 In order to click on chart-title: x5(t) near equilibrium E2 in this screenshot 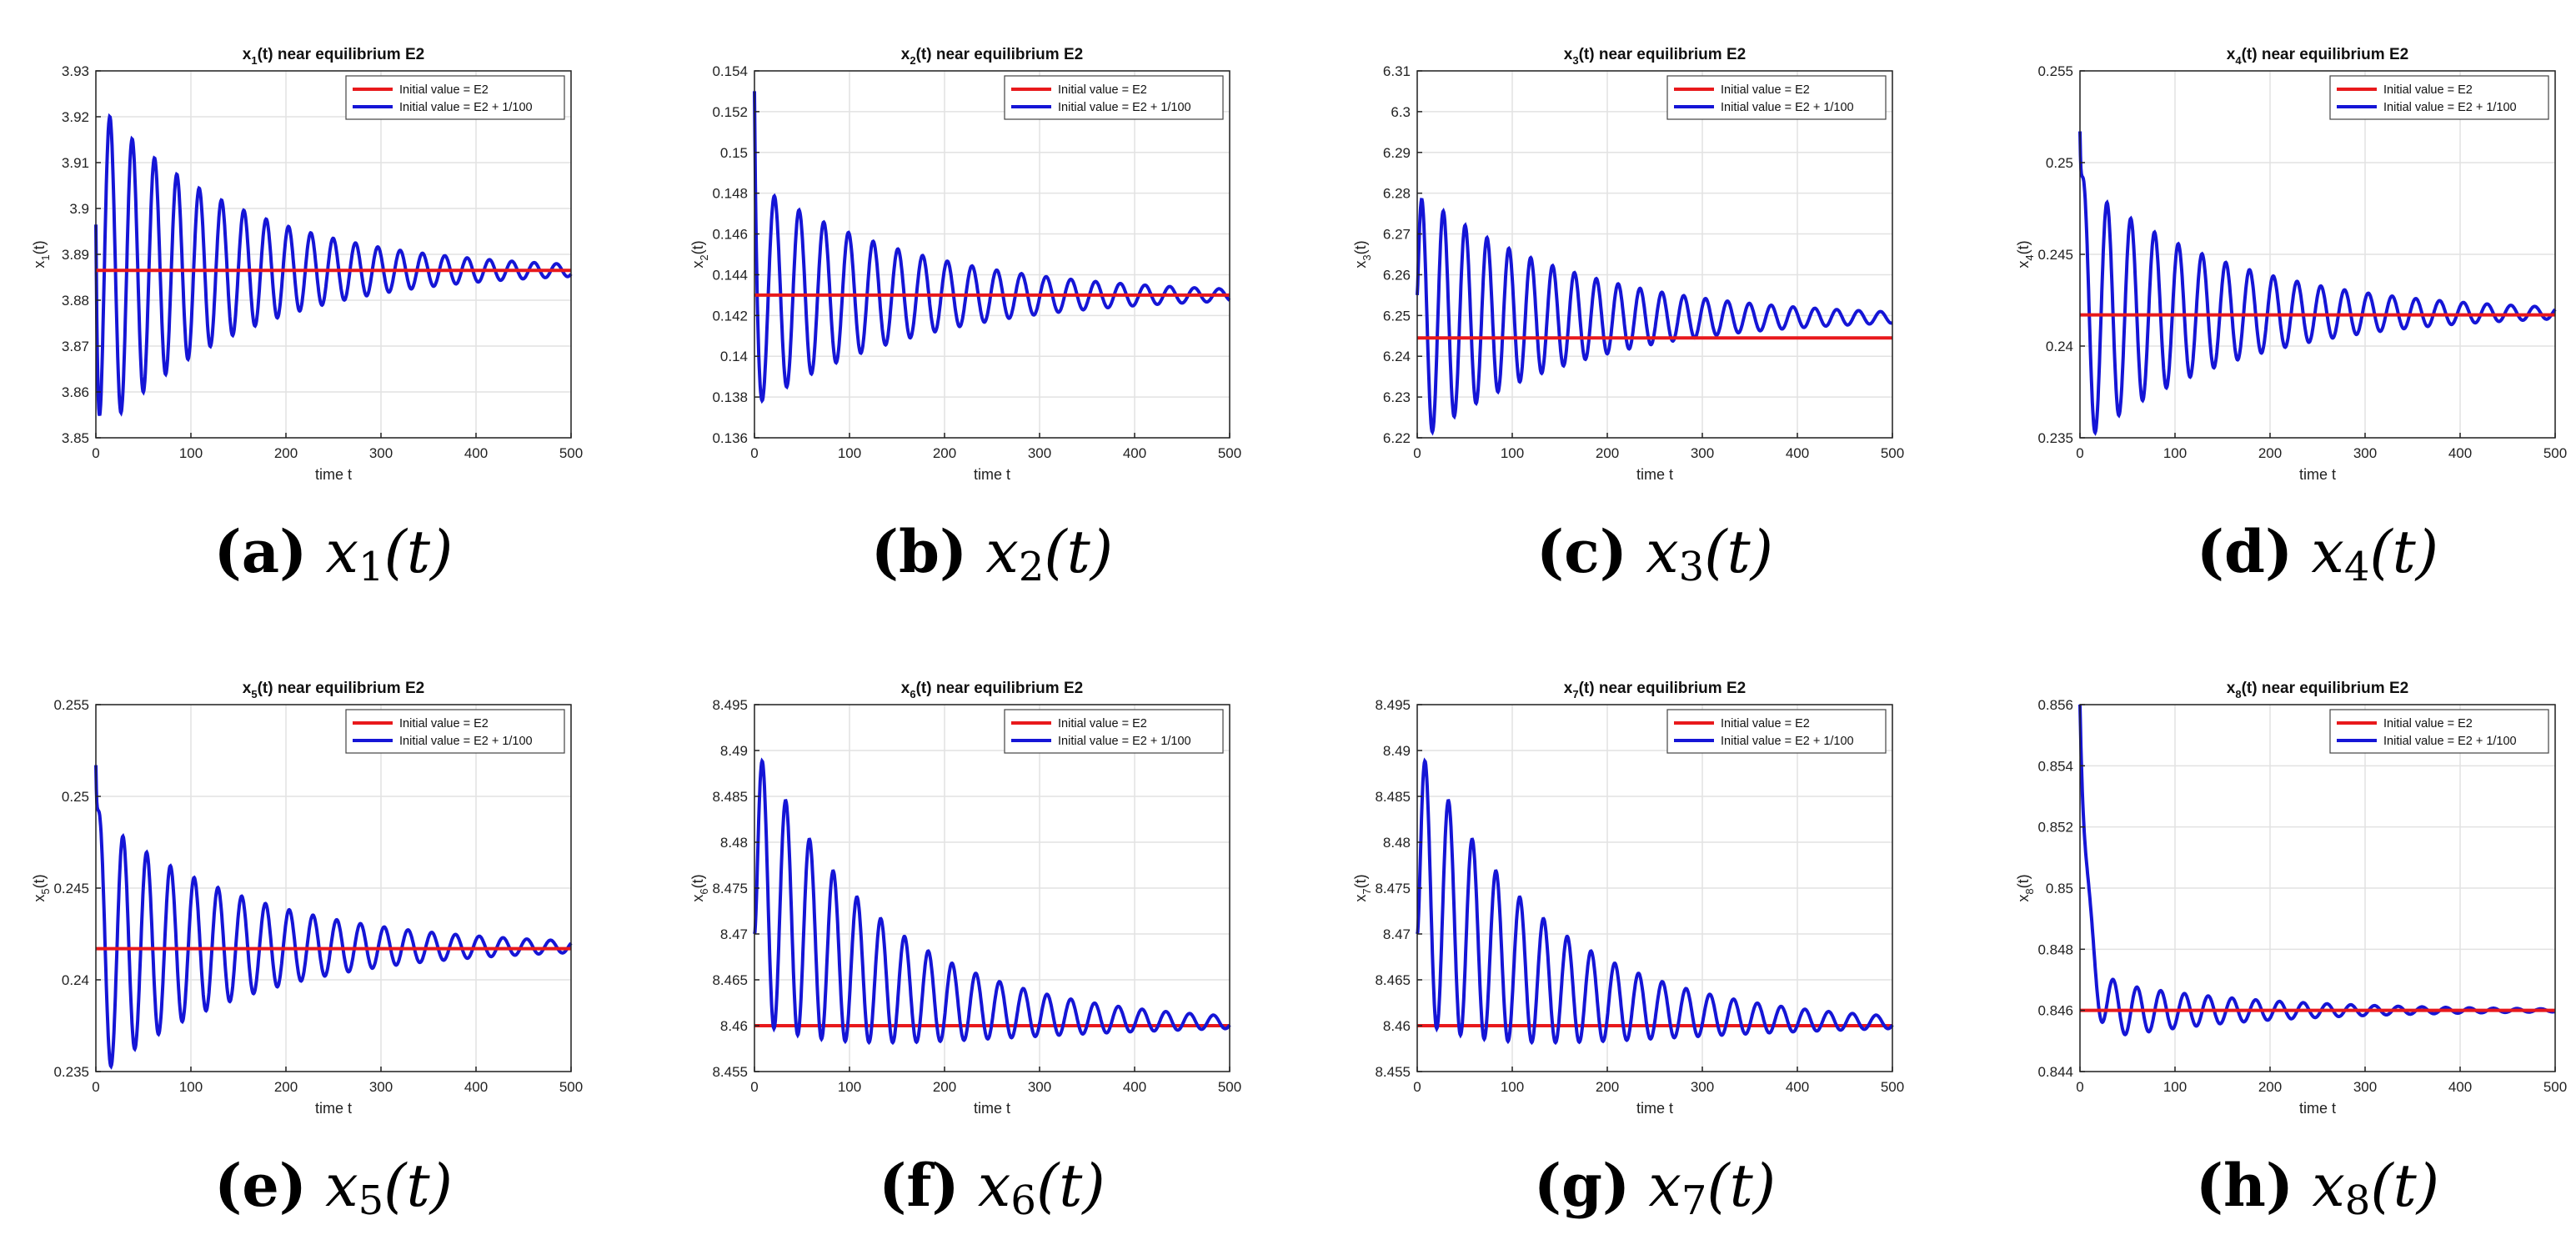, I will do `click(333, 690)`.